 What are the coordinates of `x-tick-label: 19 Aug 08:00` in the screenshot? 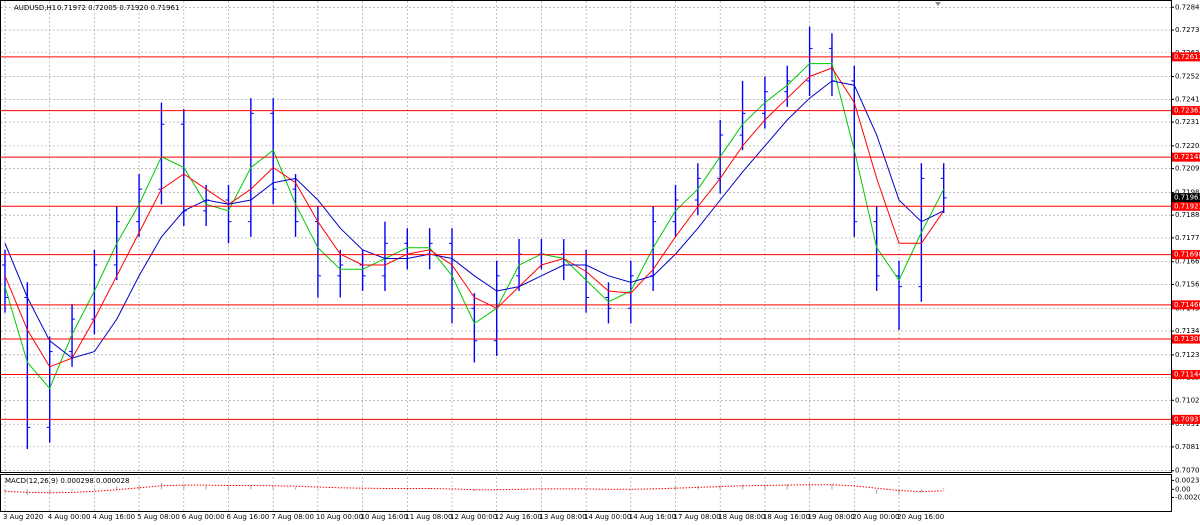 It's located at (831, 517).